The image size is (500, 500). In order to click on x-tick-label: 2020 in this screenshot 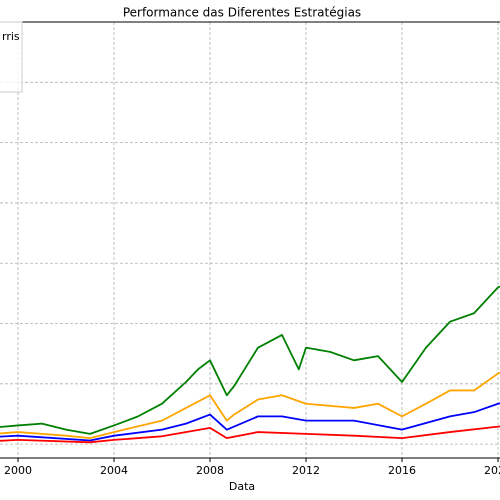, I will do `click(492, 470)`.